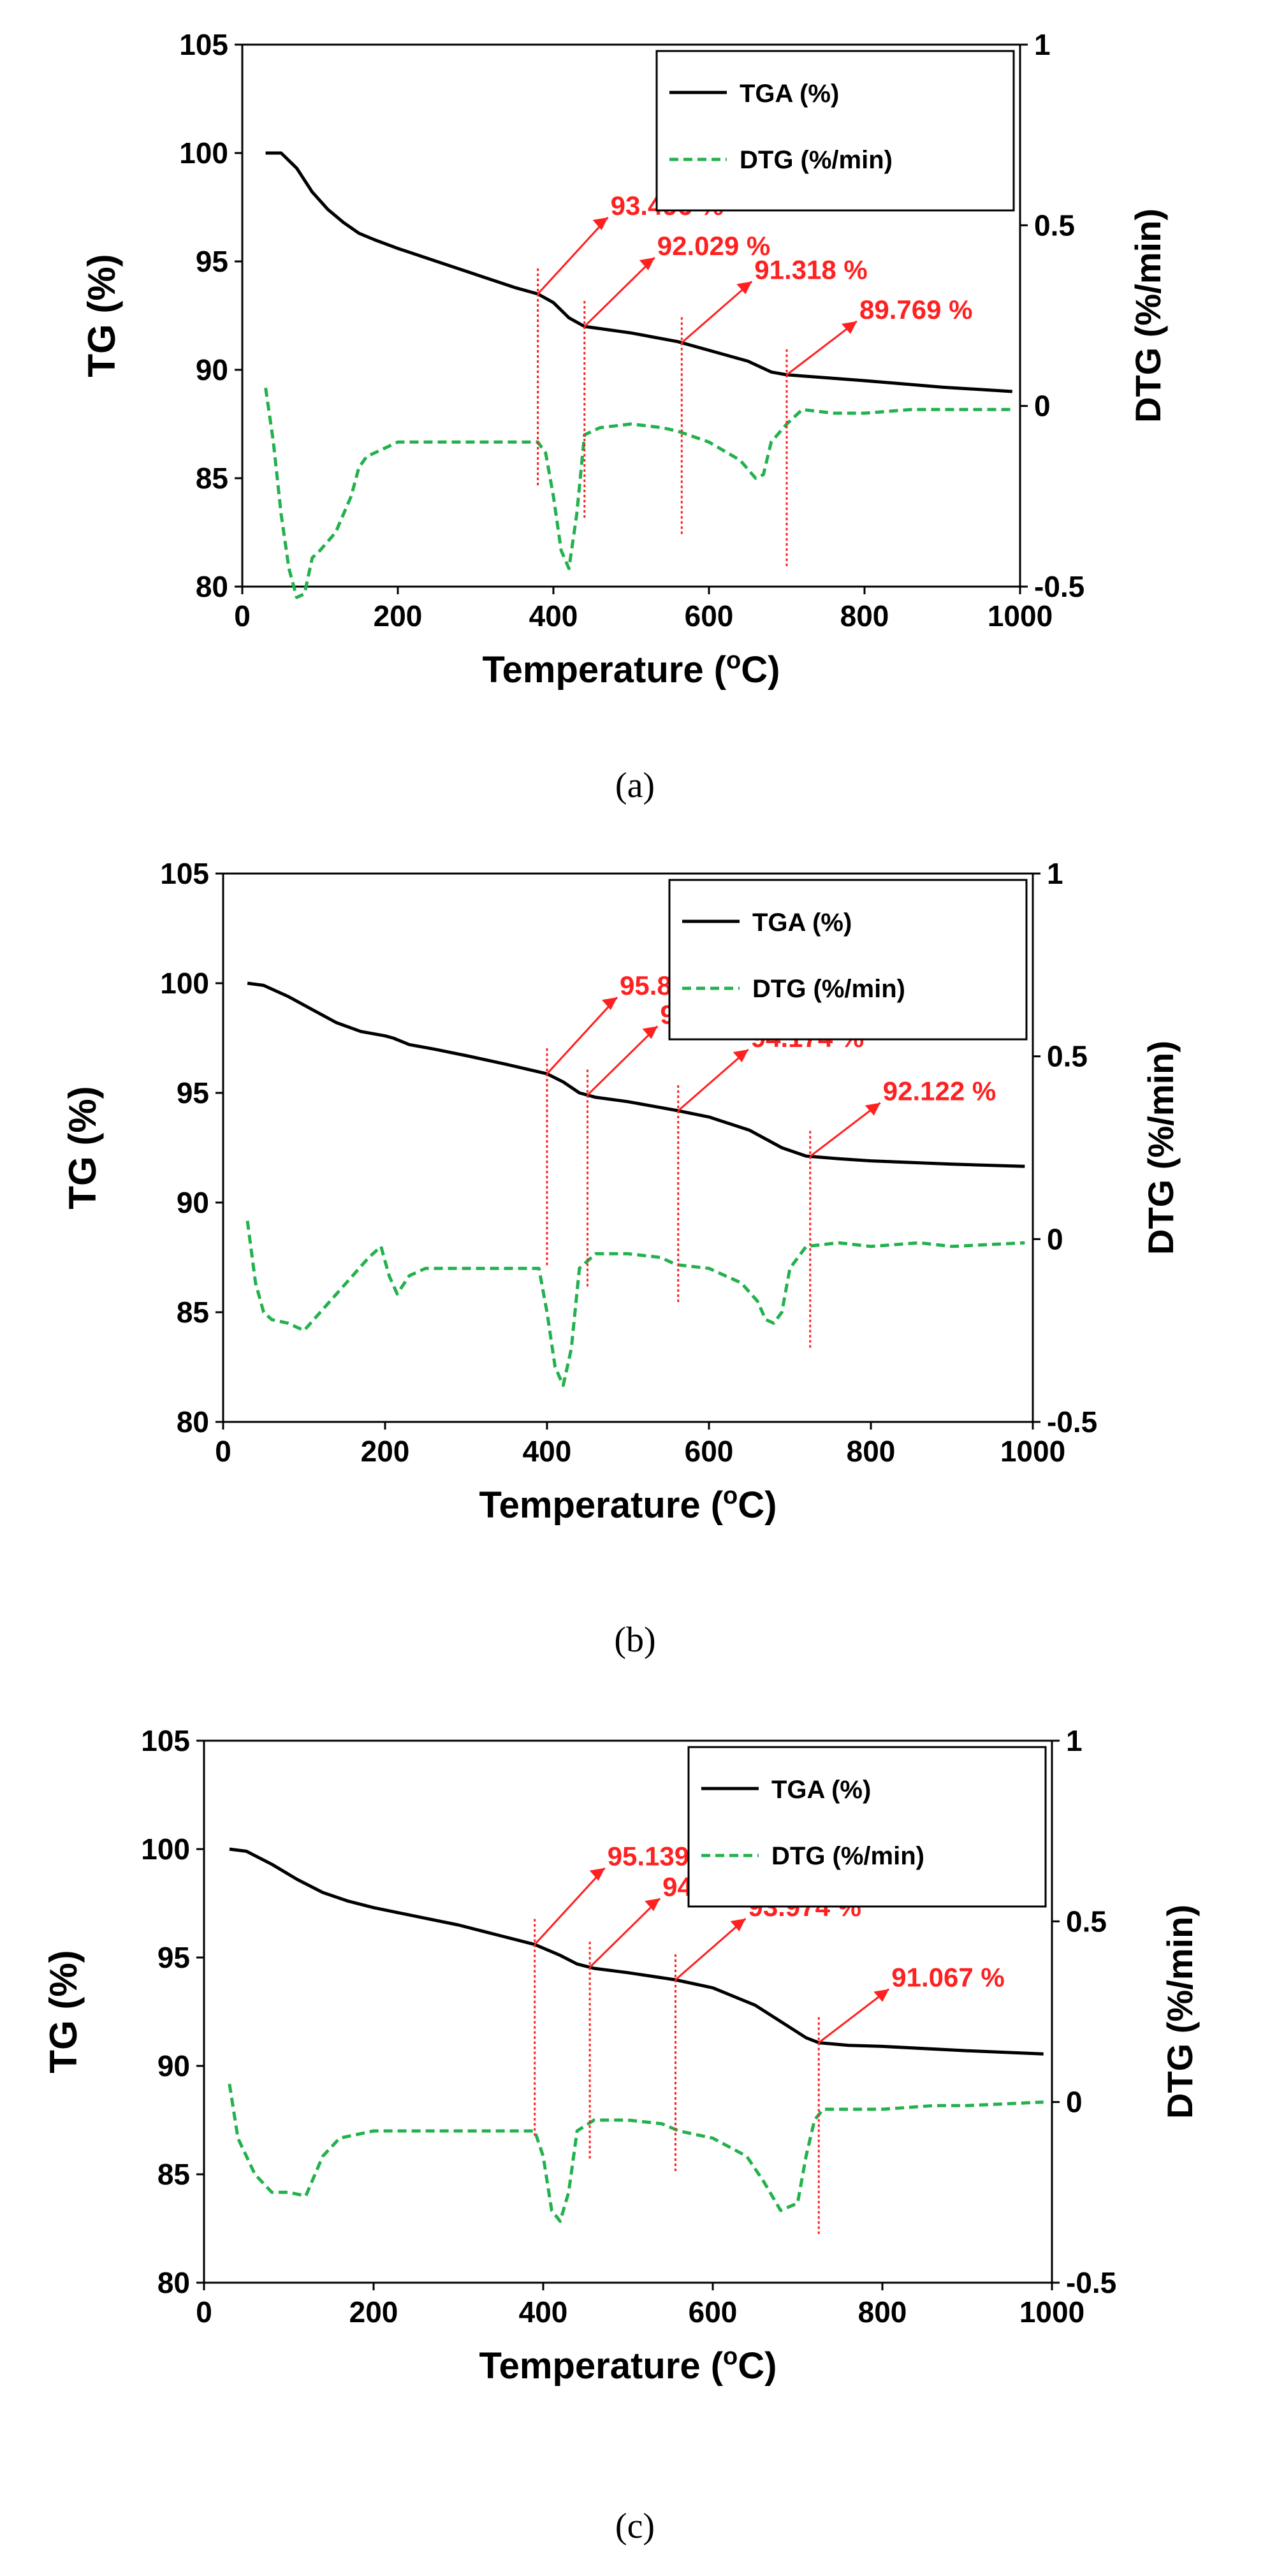  Describe the element at coordinates (810, 270) in the screenshot. I see `annotation-label: 91.318 %` at that location.